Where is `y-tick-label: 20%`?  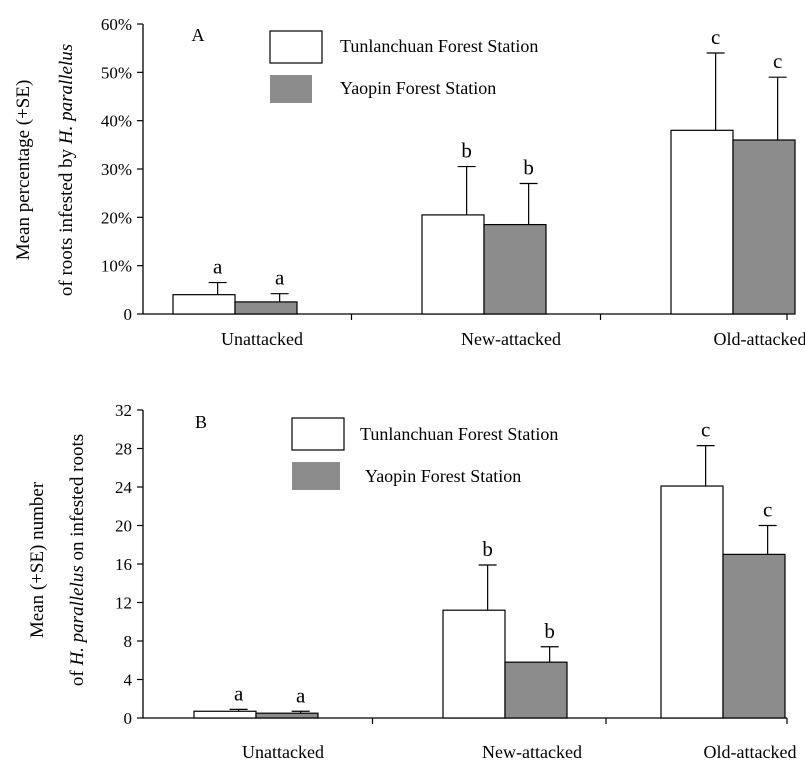 y-tick-label: 20% is located at coordinates (116, 217).